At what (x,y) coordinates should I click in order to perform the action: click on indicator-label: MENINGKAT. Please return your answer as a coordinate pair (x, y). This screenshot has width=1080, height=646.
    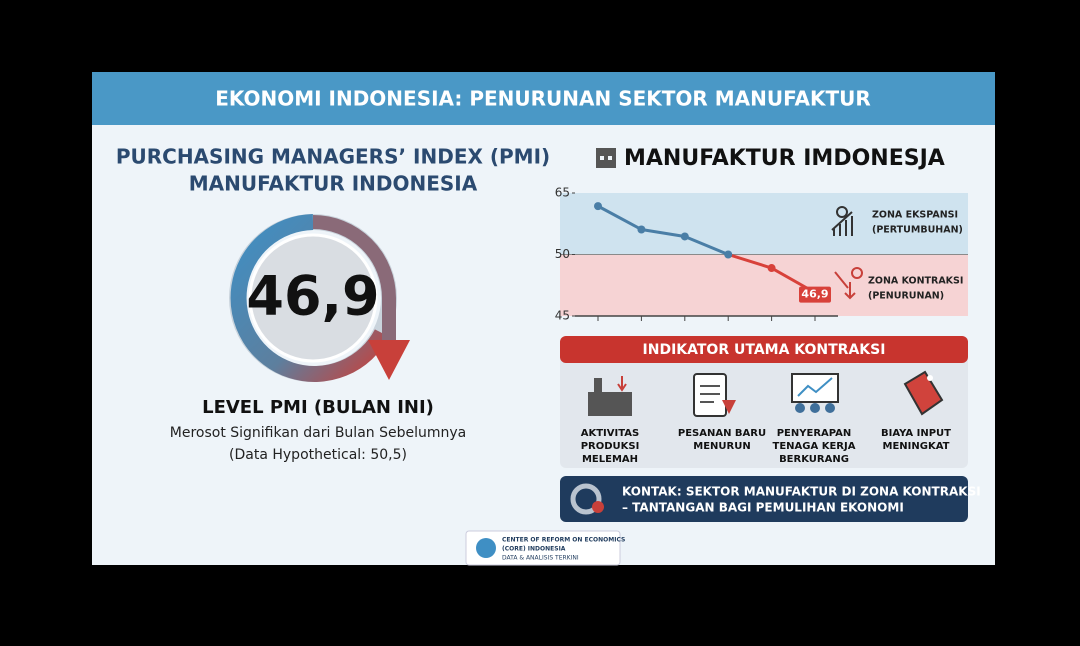
    Looking at the image, I should click on (916, 446).